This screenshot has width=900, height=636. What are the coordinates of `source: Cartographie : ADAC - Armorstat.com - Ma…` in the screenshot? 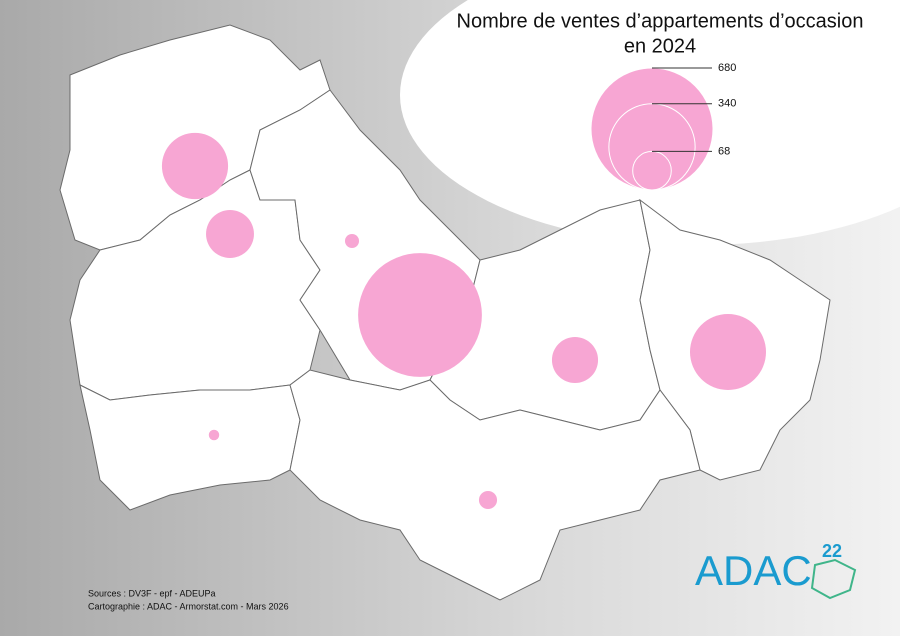 It's located at (188, 606).